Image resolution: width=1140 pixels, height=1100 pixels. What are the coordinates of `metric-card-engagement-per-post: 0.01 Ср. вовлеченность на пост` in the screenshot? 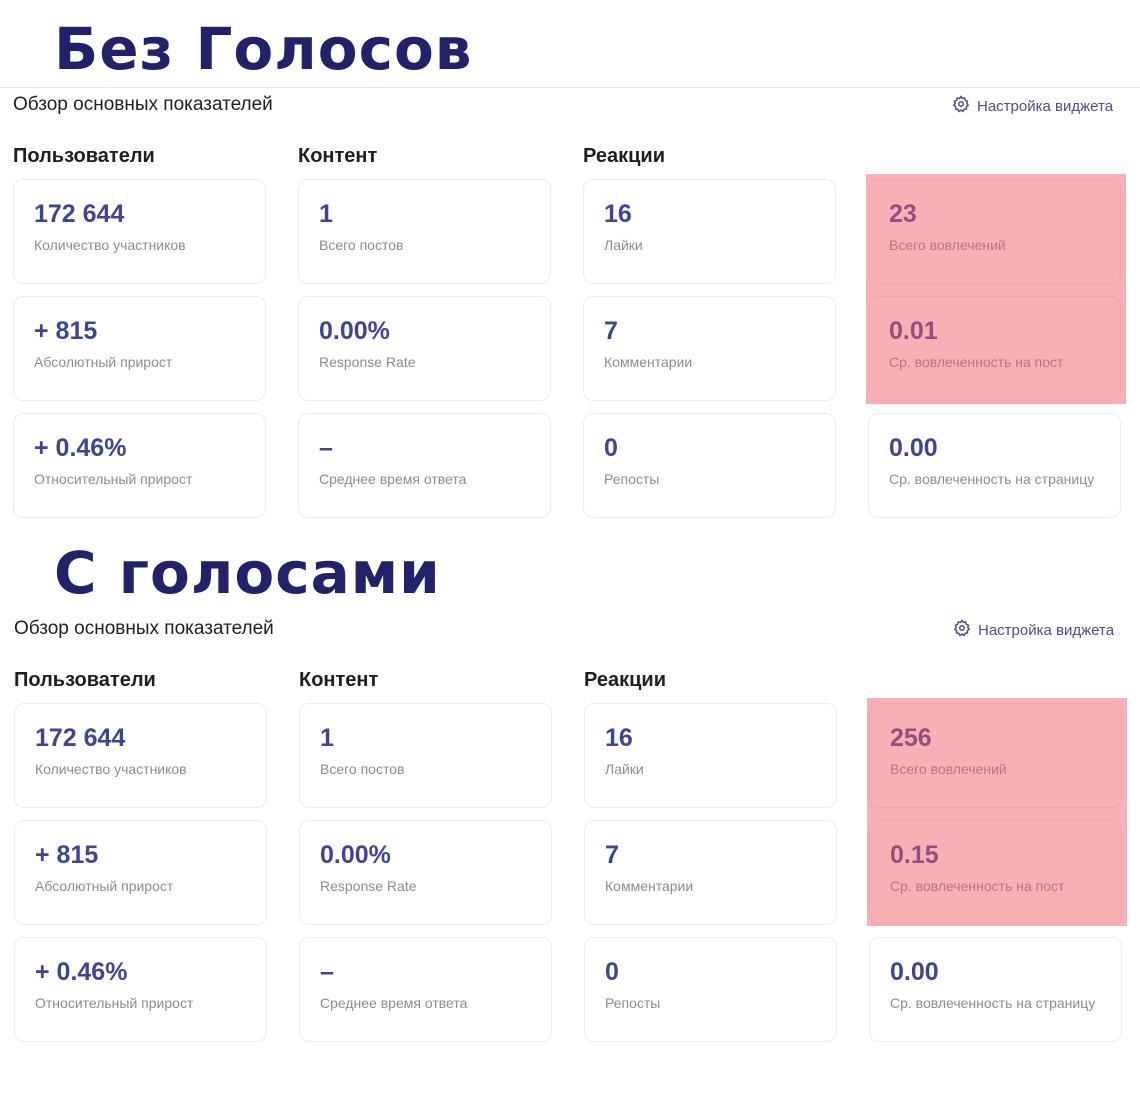 It's located at (994, 348).